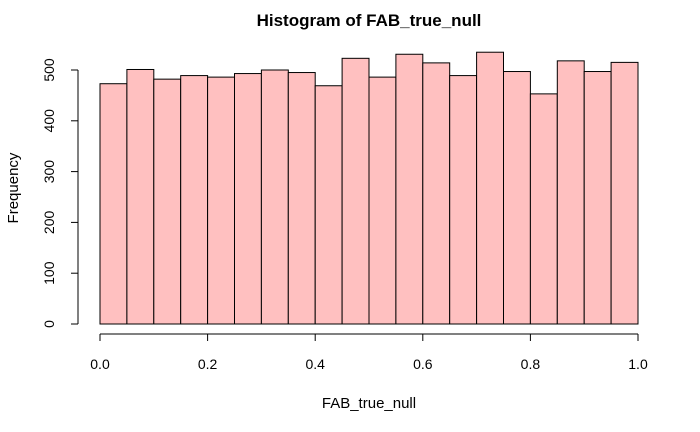  What do you see at coordinates (208, 364) in the screenshot?
I see `x-tick-label-1: 0.2` at bounding box center [208, 364].